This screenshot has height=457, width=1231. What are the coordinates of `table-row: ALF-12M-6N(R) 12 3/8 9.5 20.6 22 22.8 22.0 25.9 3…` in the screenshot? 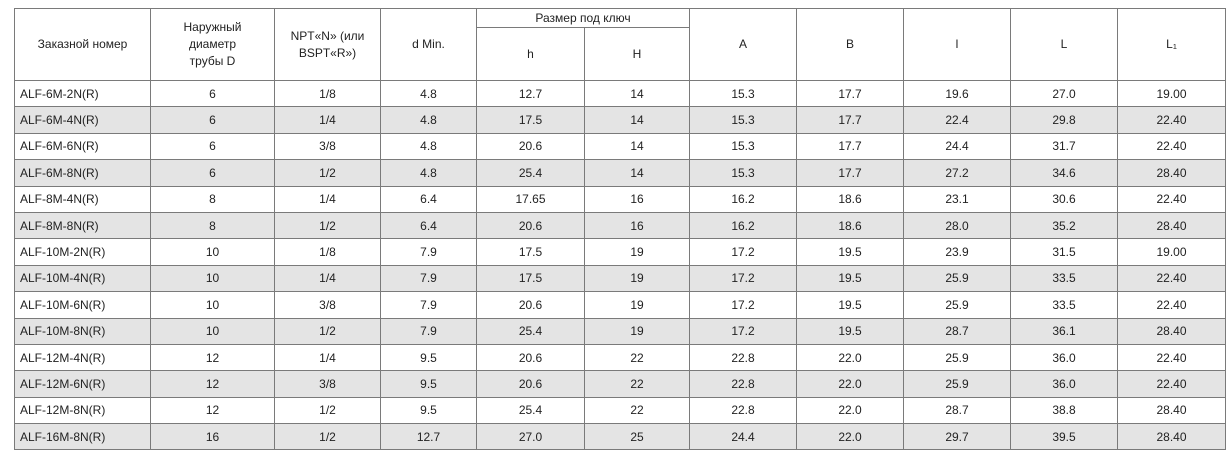 It's located at (620, 384).